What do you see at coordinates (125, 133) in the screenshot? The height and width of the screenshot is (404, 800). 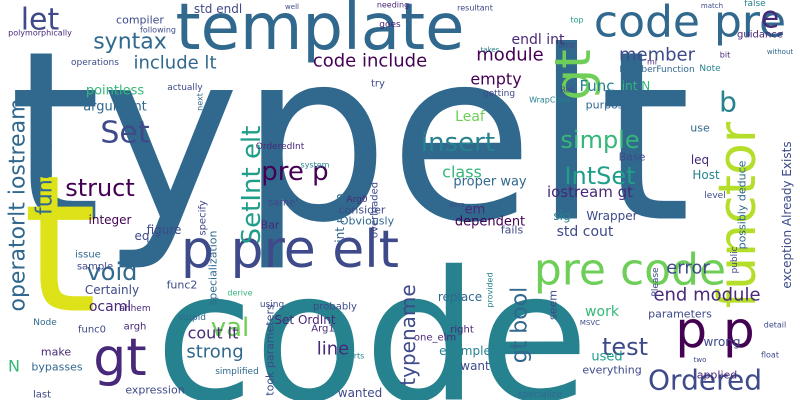 I see `word: Set` at bounding box center [125, 133].